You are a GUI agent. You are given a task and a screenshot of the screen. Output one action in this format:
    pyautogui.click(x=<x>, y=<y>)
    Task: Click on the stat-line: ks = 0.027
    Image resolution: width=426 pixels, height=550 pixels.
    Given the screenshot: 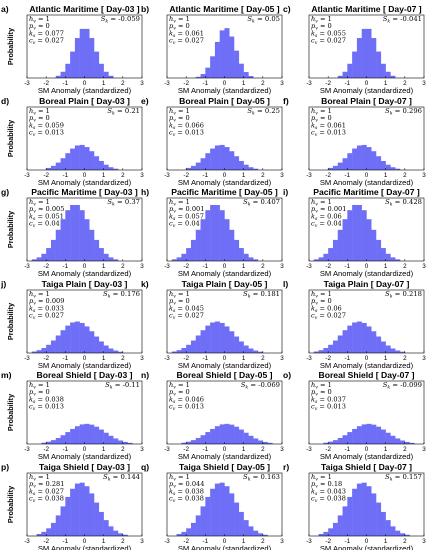 What is the action you would take?
    pyautogui.click(x=46, y=492)
    